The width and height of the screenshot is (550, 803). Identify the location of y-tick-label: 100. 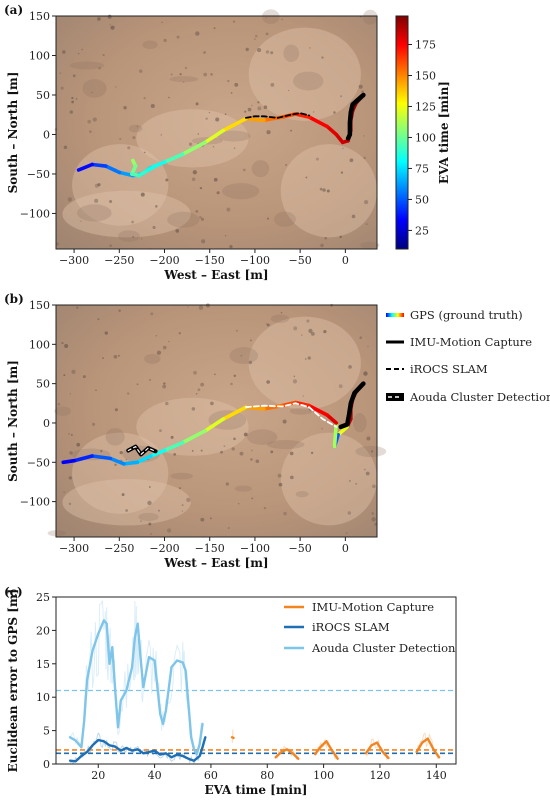
(39, 344).